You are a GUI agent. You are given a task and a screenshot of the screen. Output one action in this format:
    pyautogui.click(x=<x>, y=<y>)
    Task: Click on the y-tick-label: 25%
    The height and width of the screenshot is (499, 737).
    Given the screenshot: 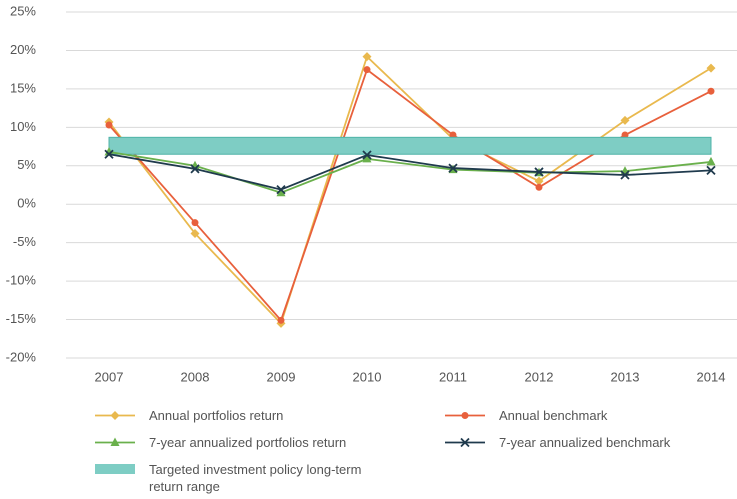 What is the action you would take?
    pyautogui.click(x=23, y=10)
    